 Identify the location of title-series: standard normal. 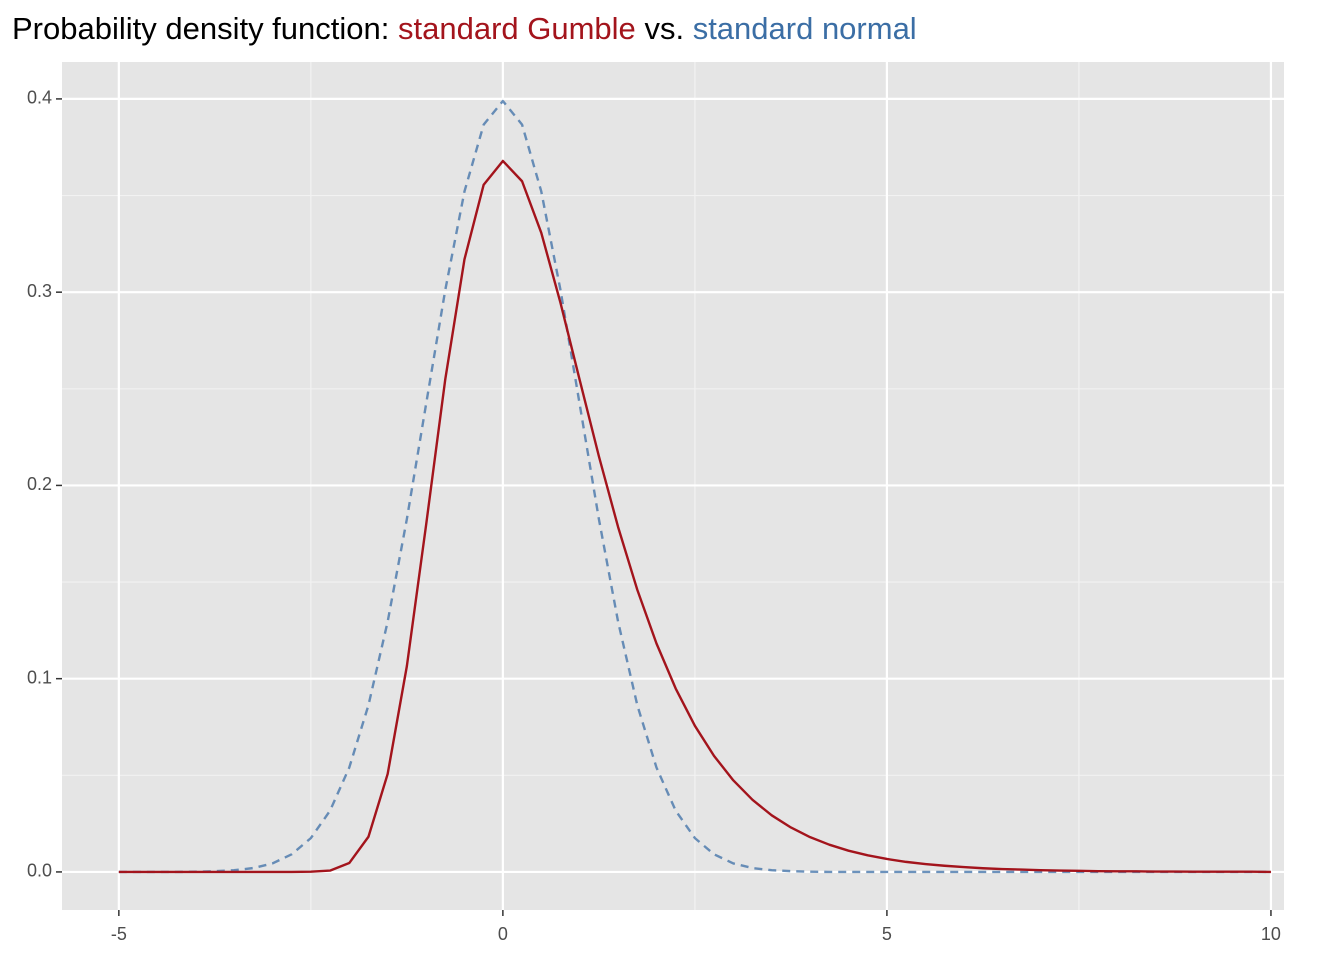
(805, 28).